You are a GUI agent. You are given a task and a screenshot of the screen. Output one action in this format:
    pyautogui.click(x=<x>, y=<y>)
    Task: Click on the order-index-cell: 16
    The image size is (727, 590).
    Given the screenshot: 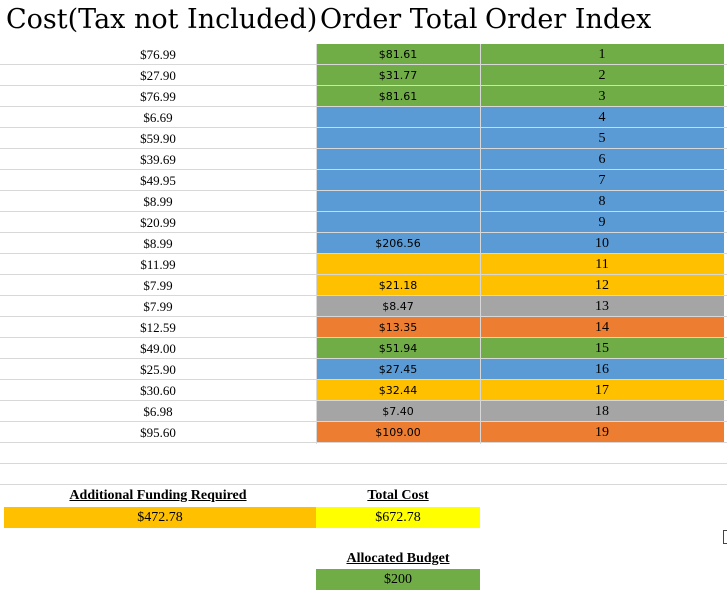 What is the action you would take?
    pyautogui.click(x=602, y=369)
    